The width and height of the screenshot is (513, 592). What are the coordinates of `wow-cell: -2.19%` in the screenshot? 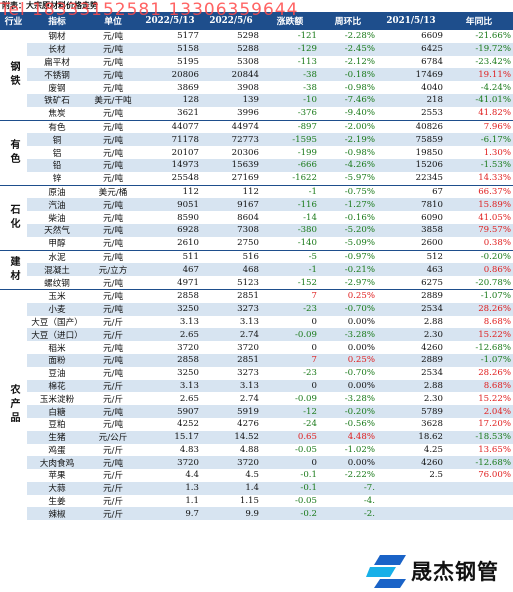 It's located at (348, 140).